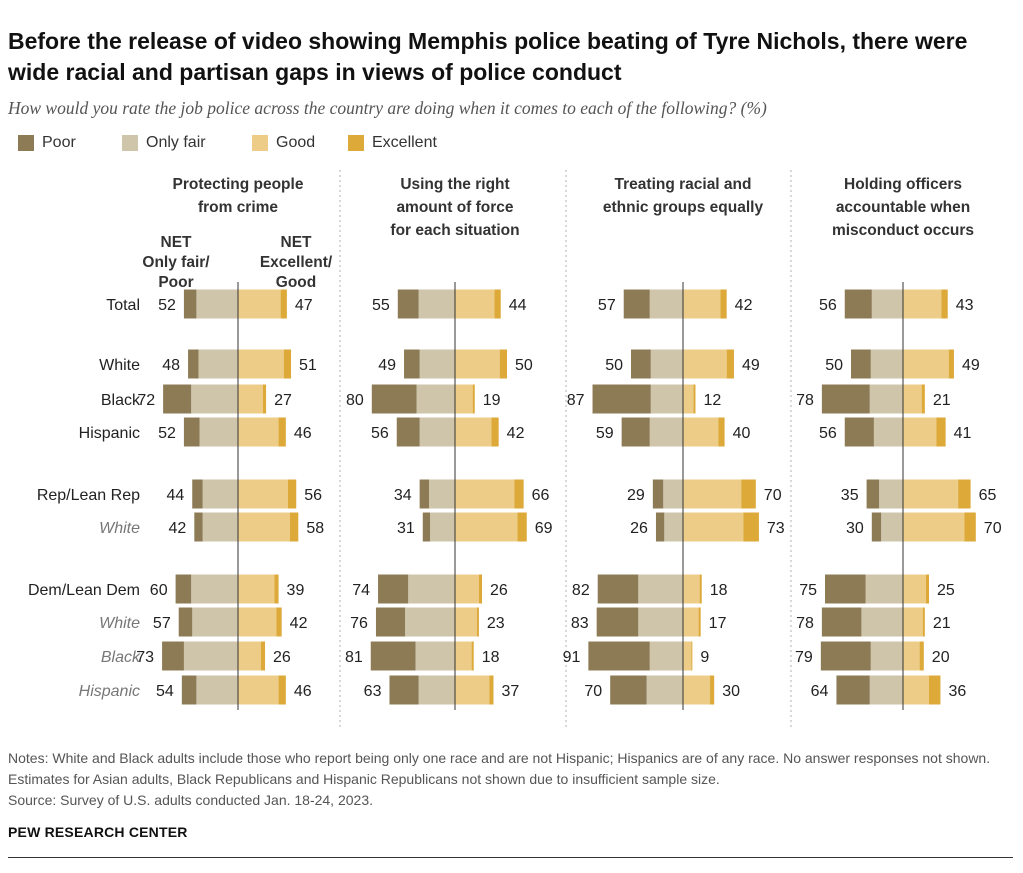 This screenshot has width=1023, height=873. Describe the element at coordinates (464, 399) in the screenshot. I see `panel-2-black-good-bar` at that location.